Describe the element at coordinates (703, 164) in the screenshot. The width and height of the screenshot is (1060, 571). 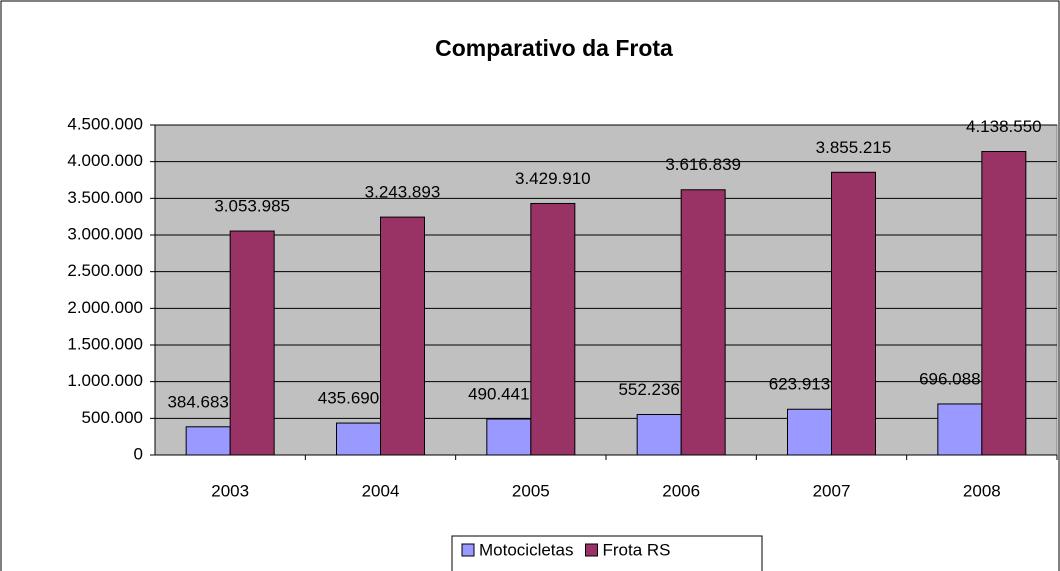
I see `data-label: 3.616.839` at that location.